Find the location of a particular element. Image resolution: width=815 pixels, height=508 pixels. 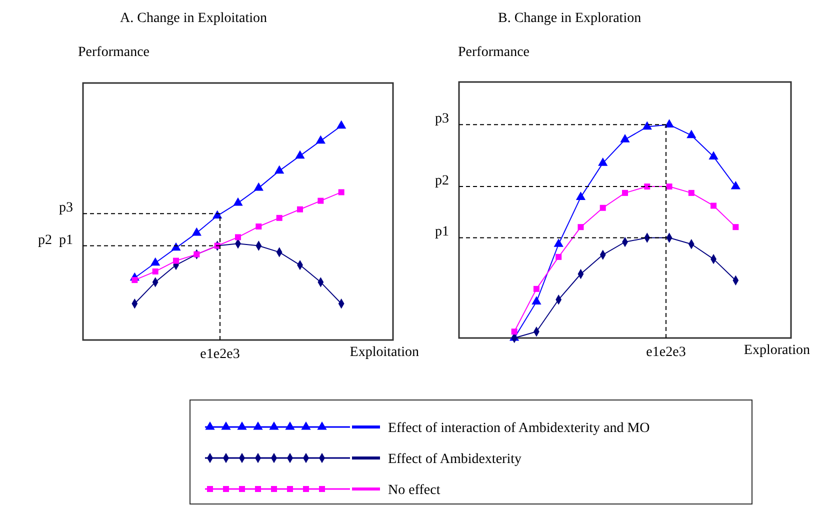

ref-line-label: p2 is located at coordinates (442, 181).